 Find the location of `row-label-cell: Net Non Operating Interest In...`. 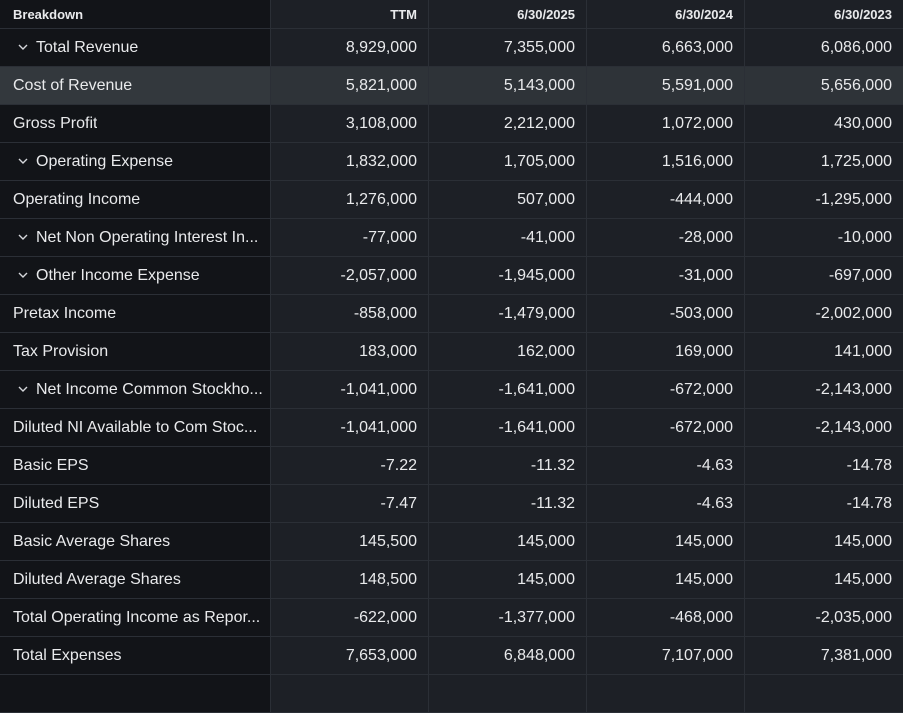

row-label-cell: Net Non Operating Interest In... is located at coordinates (135, 237).